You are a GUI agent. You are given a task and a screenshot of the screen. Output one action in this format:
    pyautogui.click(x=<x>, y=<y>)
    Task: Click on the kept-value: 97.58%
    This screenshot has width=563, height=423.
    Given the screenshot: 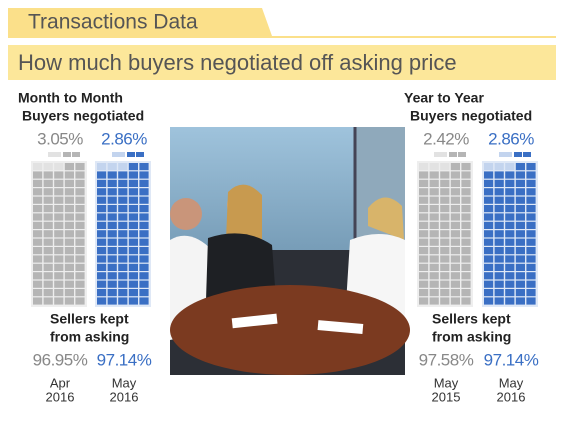 What is the action you would take?
    pyautogui.click(x=446, y=359)
    